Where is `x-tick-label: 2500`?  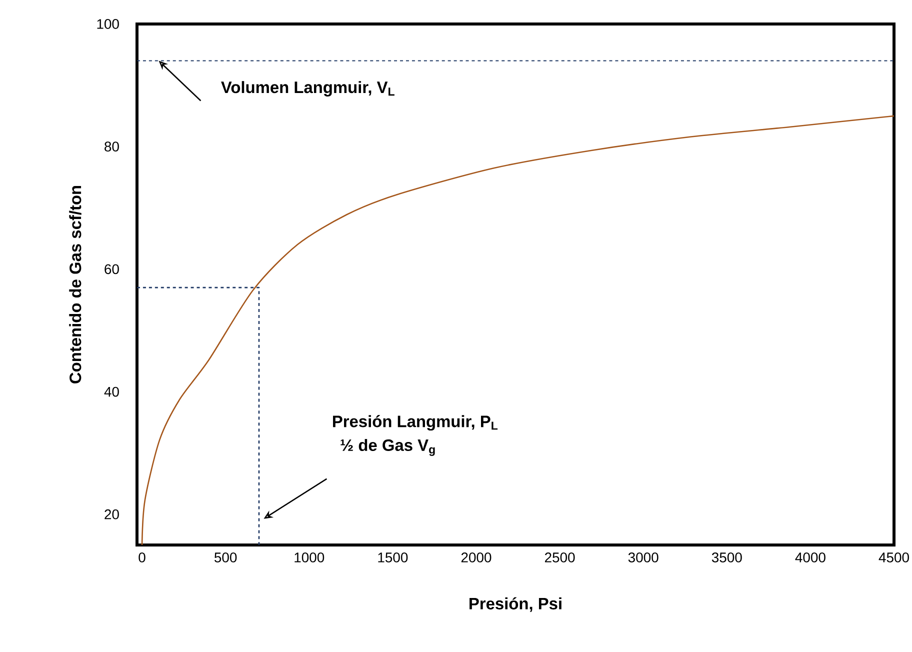
x-tick-label: 2500 is located at coordinates (559, 557).